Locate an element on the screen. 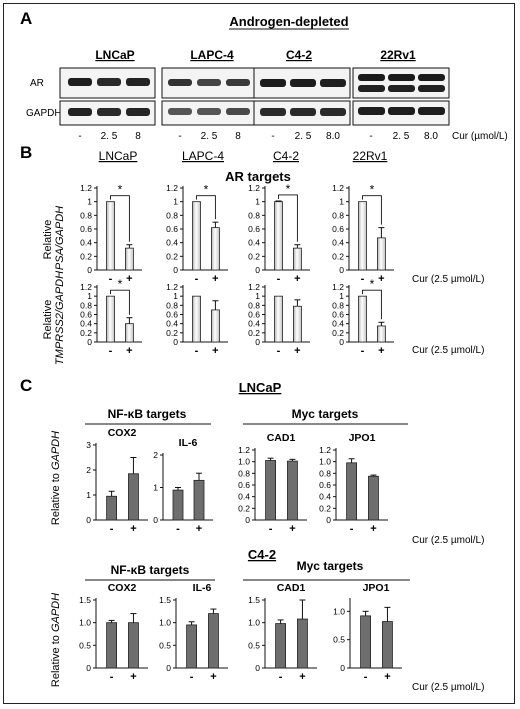  chart-B-c4-2: 00.20.40.60.811.2 - + is located at coordinates (279, 319).